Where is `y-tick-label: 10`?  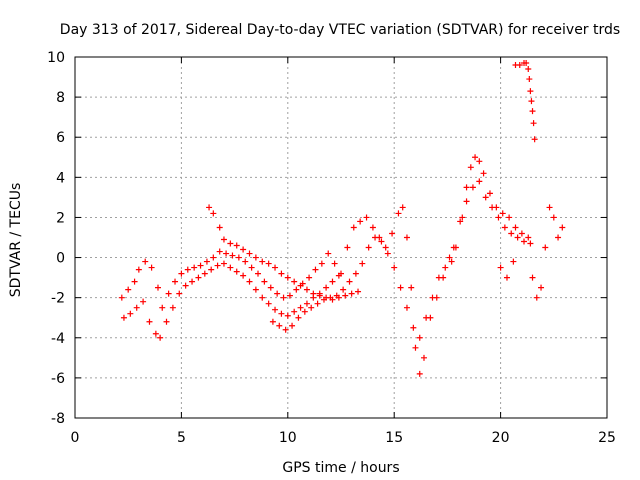 y-tick-label: 10 is located at coordinates (56, 58).